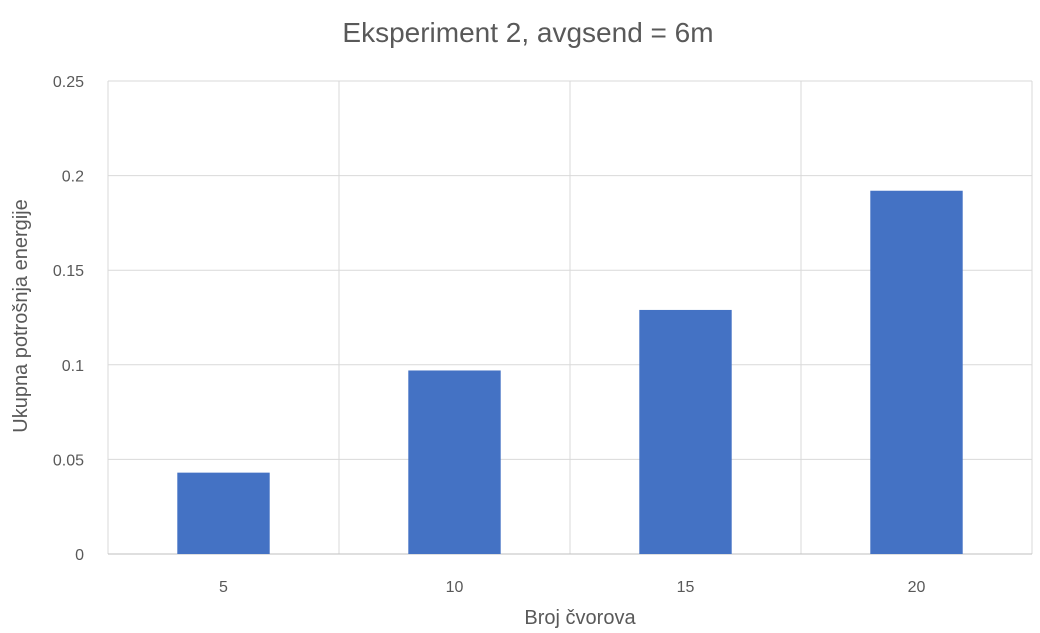 Image resolution: width=1040 pixels, height=633 pixels. What do you see at coordinates (580, 618) in the screenshot?
I see `x-axis-label: Broj čvorova` at bounding box center [580, 618].